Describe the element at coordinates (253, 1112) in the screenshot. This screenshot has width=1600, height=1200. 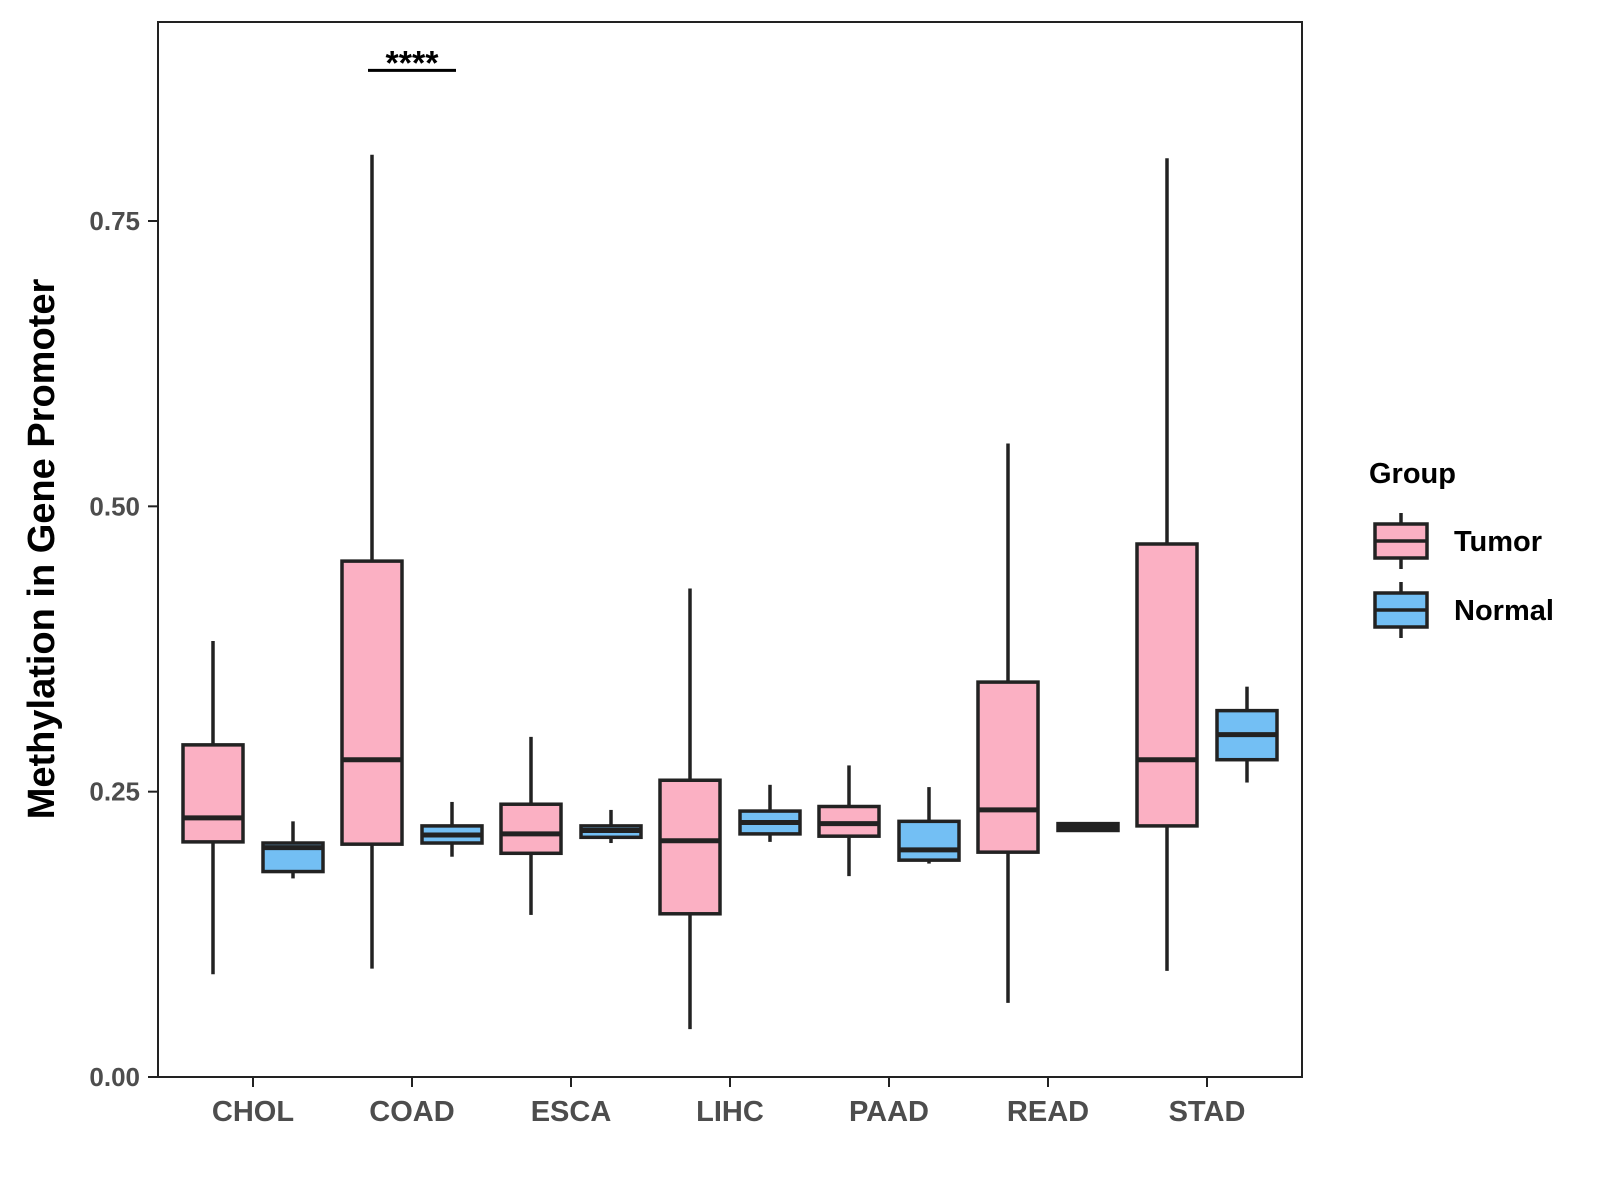
I see `x-tick-label: CHOL` at that location.